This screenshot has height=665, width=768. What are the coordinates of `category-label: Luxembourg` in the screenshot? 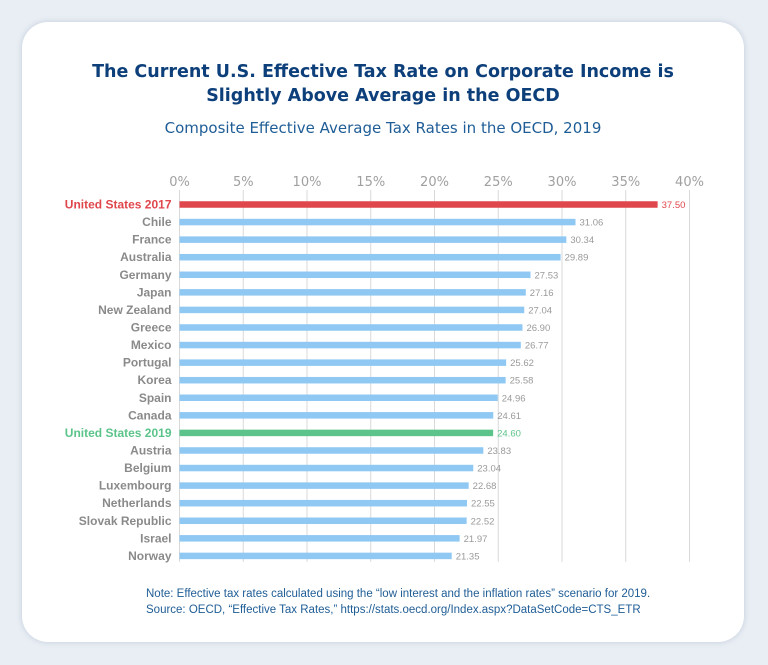 It's located at (135, 486).